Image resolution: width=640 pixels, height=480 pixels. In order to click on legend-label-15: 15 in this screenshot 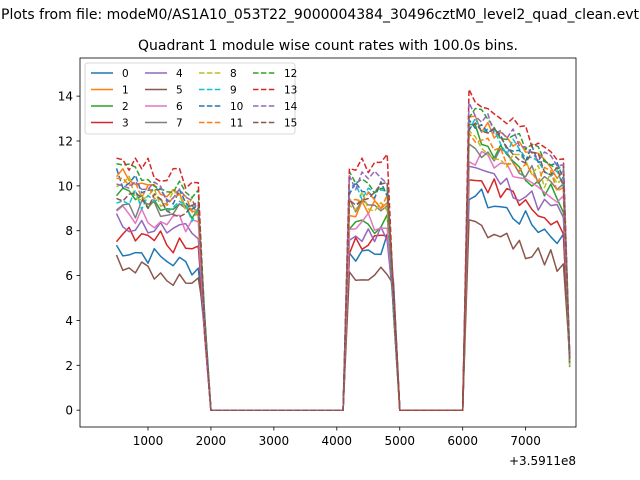, I will do `click(290, 124)`.